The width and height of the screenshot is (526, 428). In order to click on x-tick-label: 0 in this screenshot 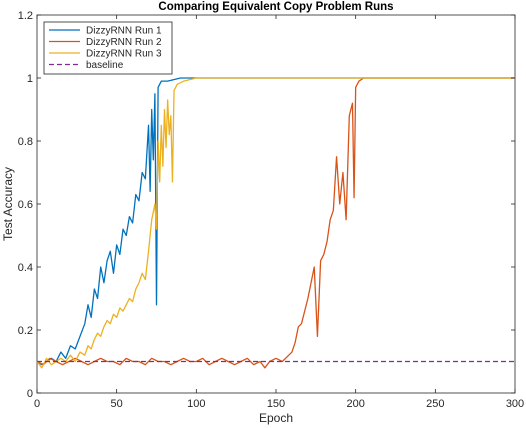, I will do `click(37, 404)`.